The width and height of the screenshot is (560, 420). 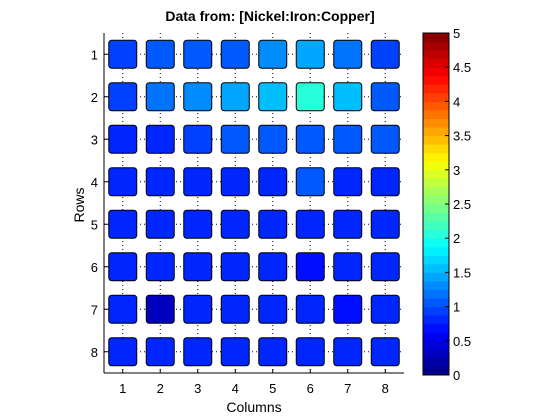 What do you see at coordinates (94, 267) in the screenshot?
I see `y-tick-label: 6` at bounding box center [94, 267].